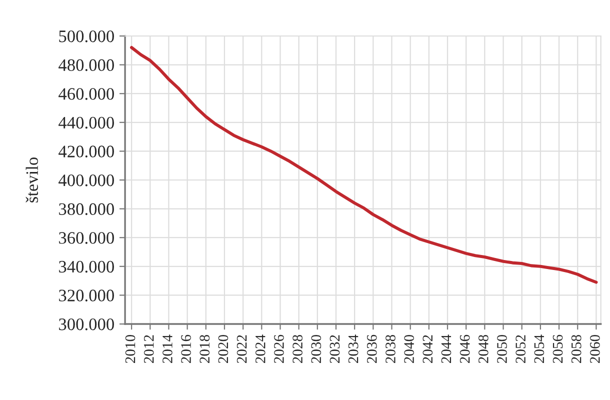 This screenshot has width=610, height=400. I want to click on x-tick-label: 2022, so click(241, 349).